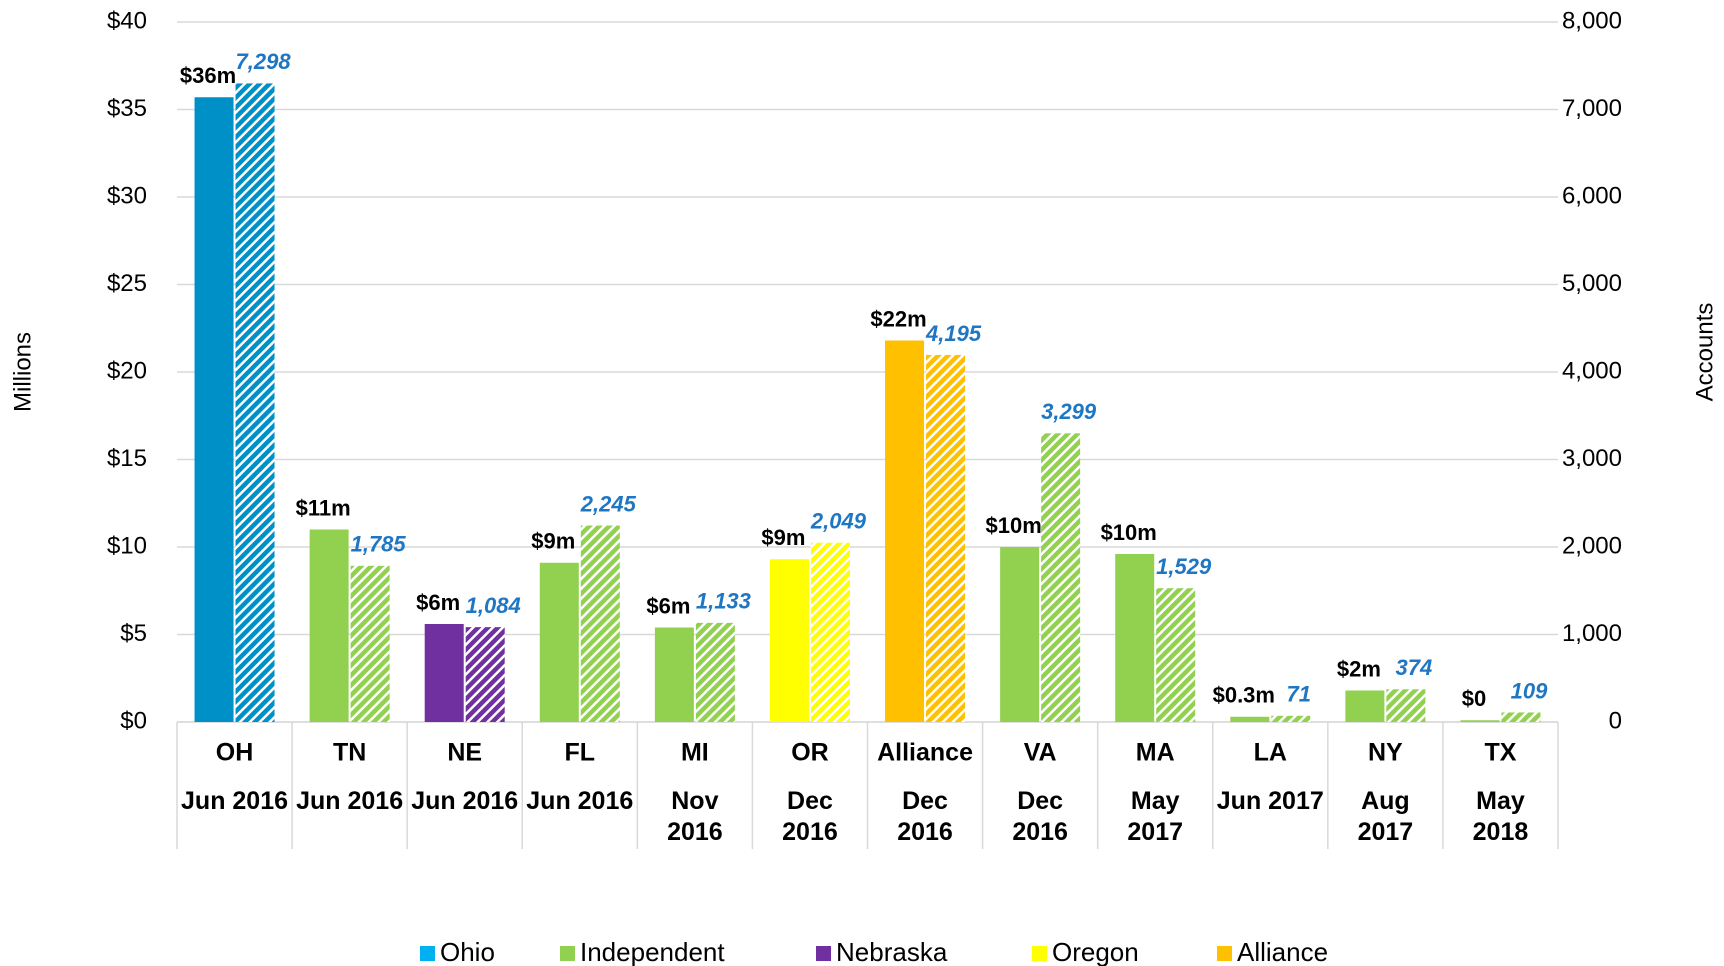  I want to click on legend-label: Oregon, so click(1095, 951).